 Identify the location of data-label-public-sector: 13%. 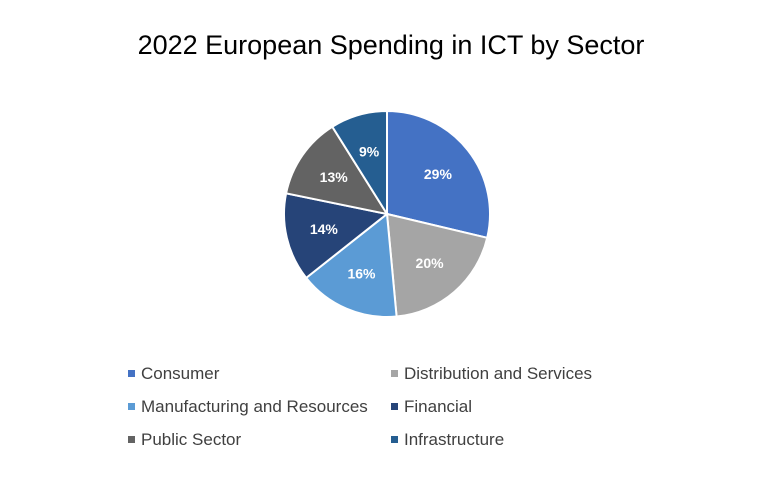
(334, 177).